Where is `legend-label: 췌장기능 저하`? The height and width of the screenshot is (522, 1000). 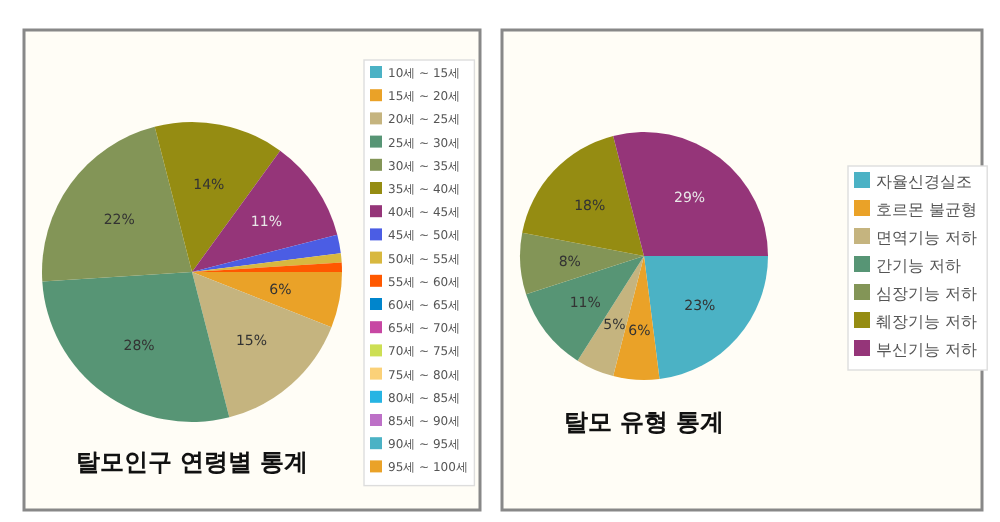
legend-label: 췌장기능 저하 is located at coordinates (927, 322).